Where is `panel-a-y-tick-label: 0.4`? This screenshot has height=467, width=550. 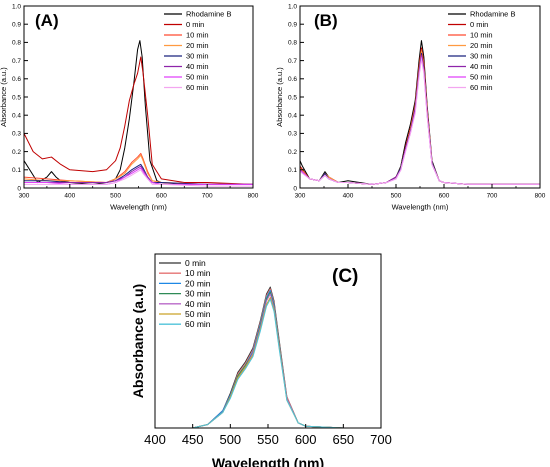 panel-a-y-tick-label: 0.4 is located at coordinates (16, 116).